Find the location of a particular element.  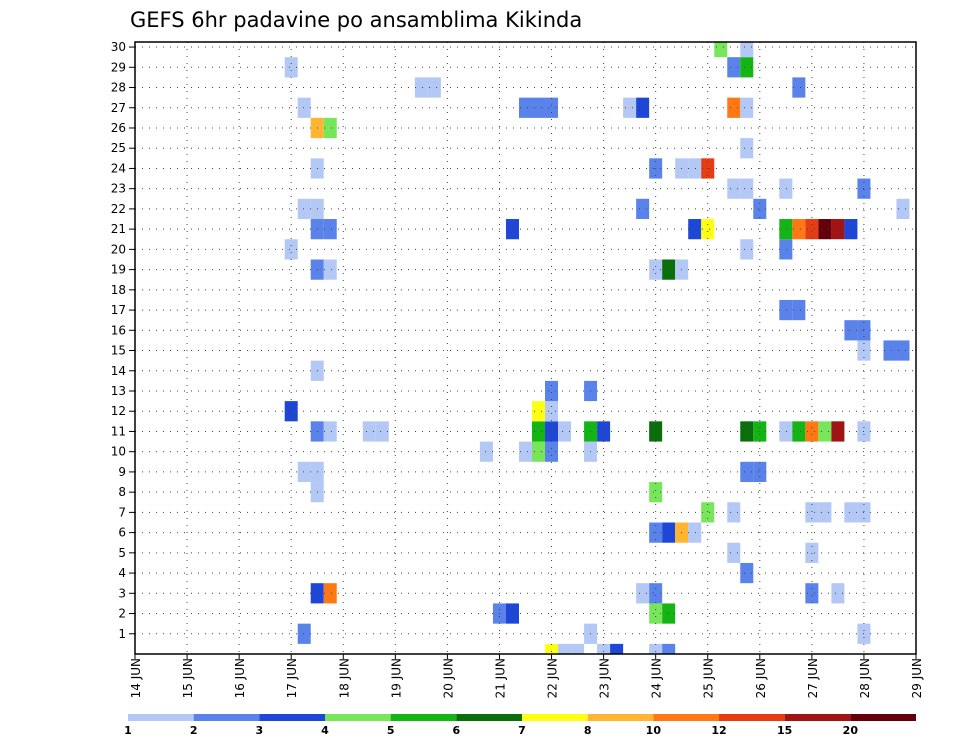

x-tick-label: 25 JUN is located at coordinates (709, 678).